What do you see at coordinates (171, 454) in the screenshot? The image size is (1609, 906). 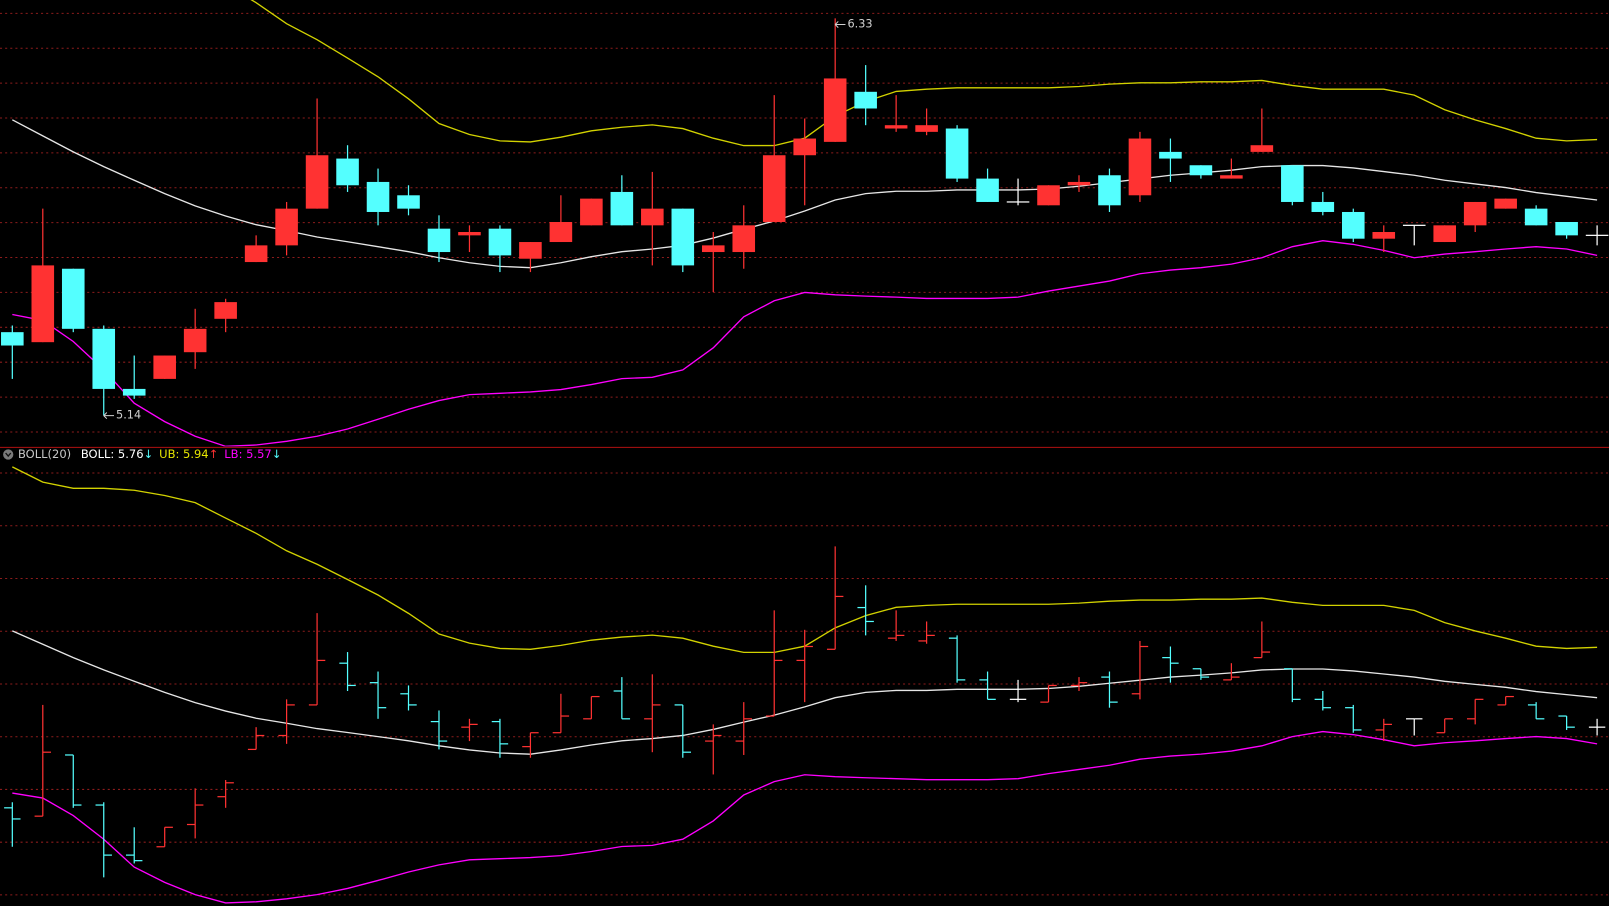 I see `legend-name: UB` at bounding box center [171, 454].